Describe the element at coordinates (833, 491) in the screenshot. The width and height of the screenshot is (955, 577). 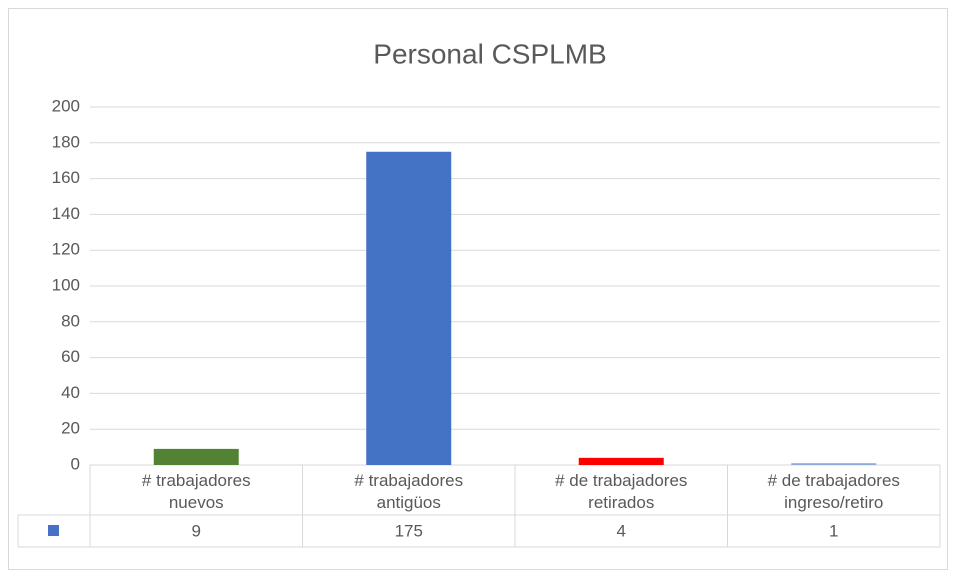
I see `x-tick-label: # de trabajadores ingreso/retiro` at that location.